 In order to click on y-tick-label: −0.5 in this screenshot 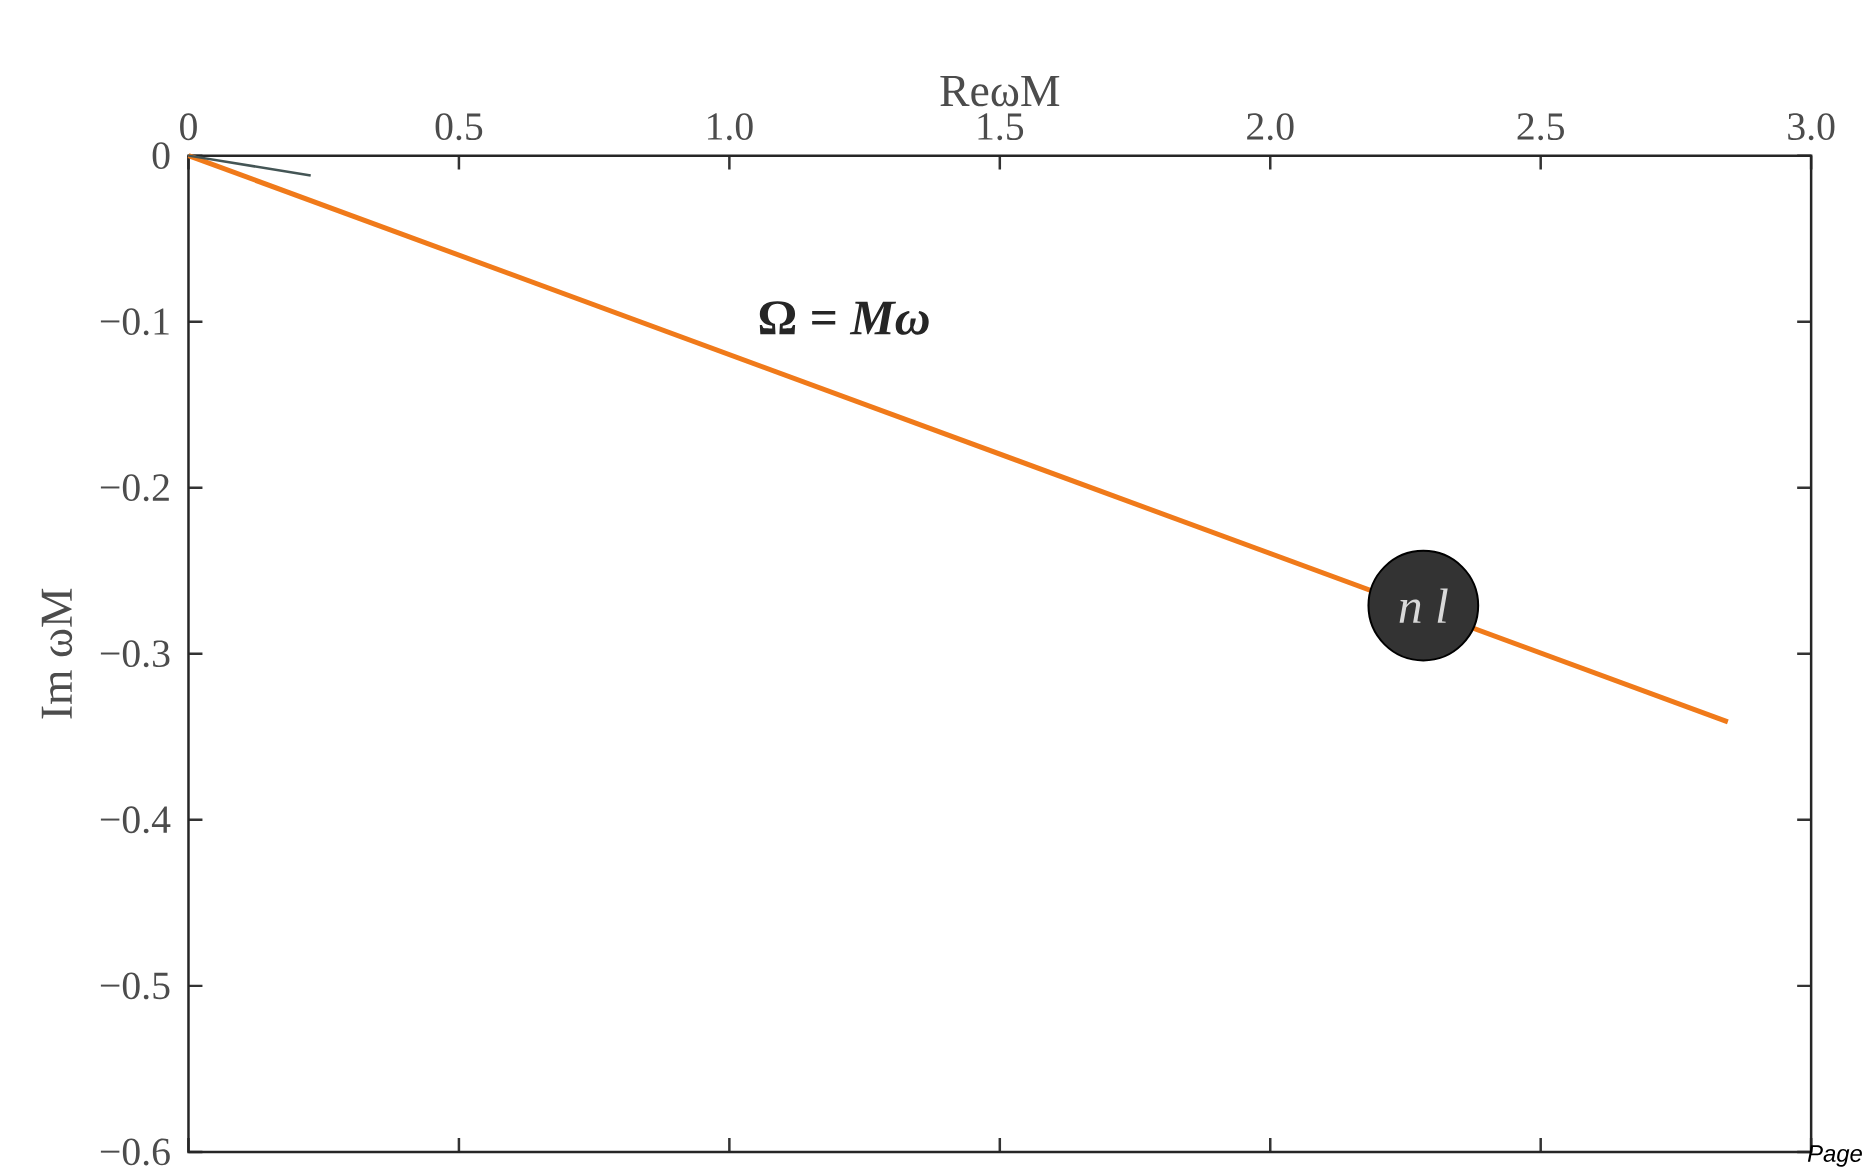, I will do `click(135, 986)`.